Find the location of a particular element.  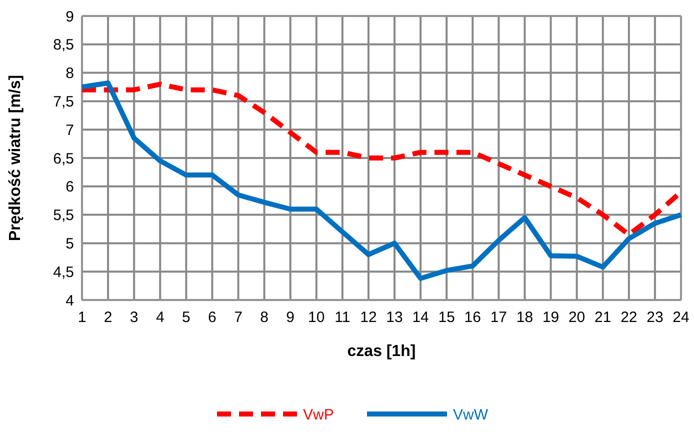

x-tick-label: 9 is located at coordinates (290, 317).